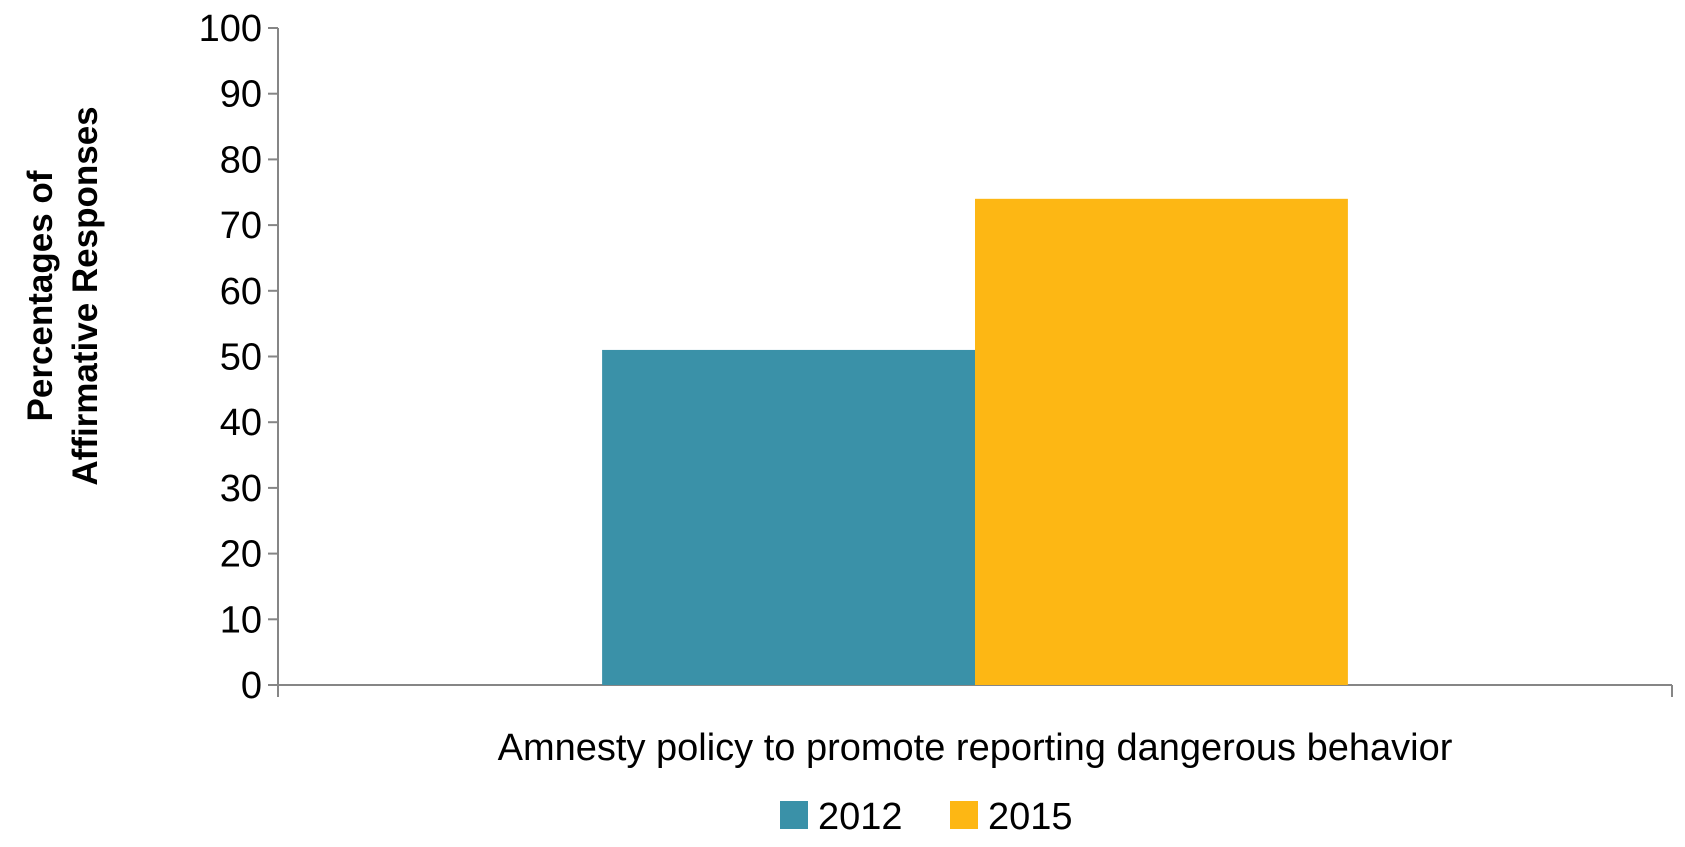  I want to click on y-axis-title: Percentages of Affirmative Responses, so click(63, 295).